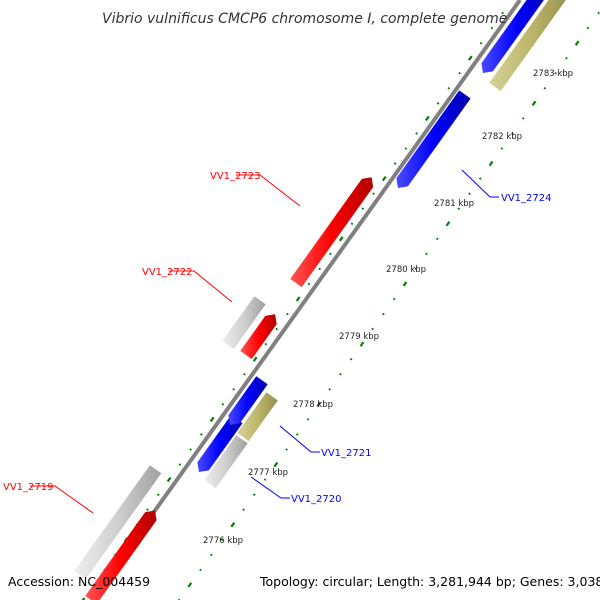 The width and height of the screenshot is (600, 600). What do you see at coordinates (79, 581) in the screenshot?
I see `accession-text: Accession: NC_004459` at bounding box center [79, 581].